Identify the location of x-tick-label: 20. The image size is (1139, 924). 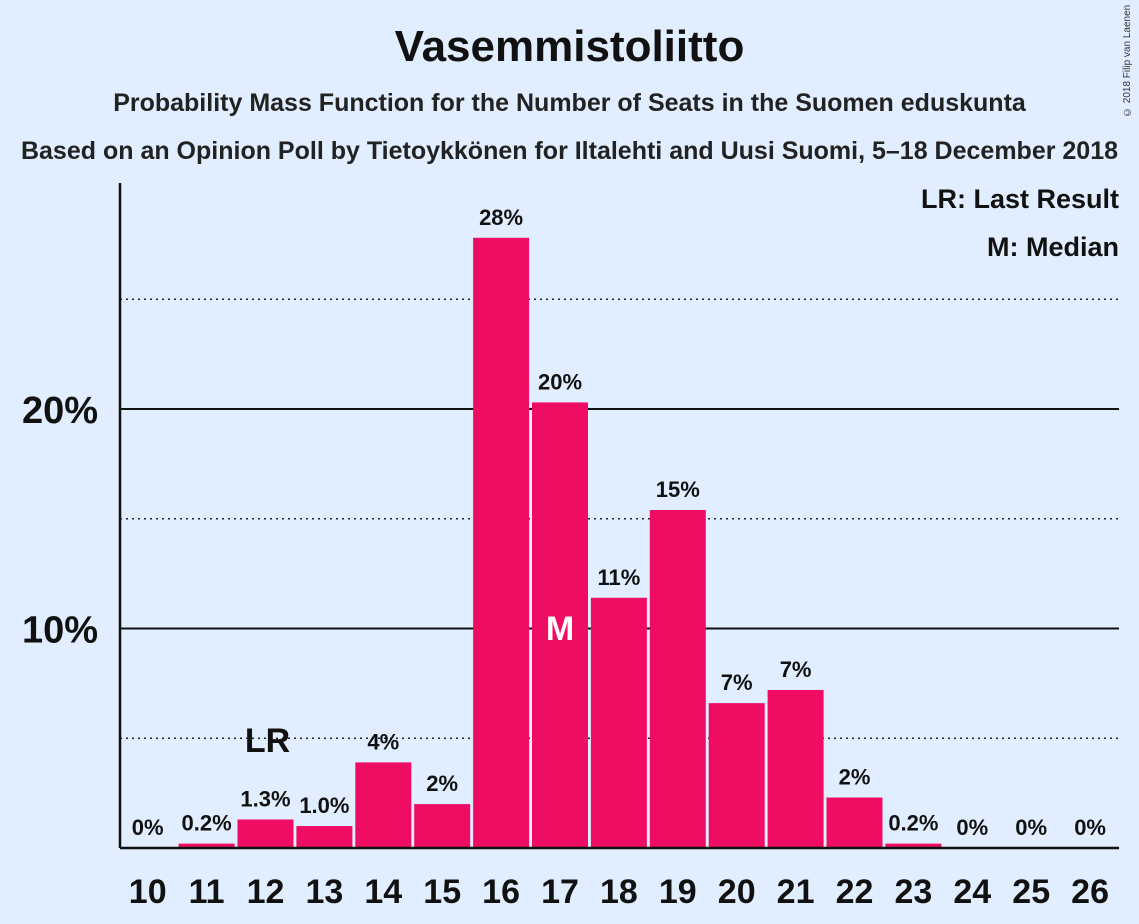
(737, 892).